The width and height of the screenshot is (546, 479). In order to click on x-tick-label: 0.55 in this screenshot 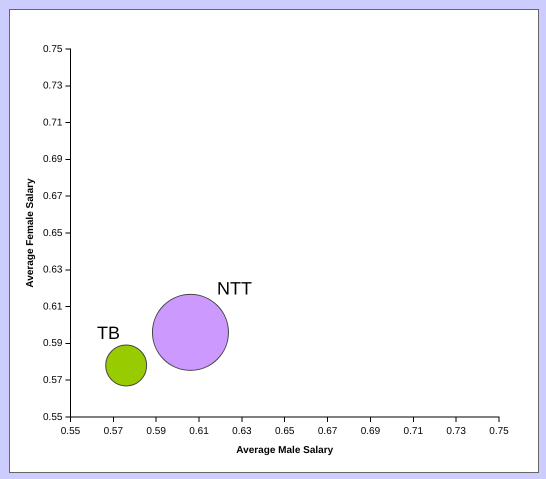, I will do `click(70, 431)`.